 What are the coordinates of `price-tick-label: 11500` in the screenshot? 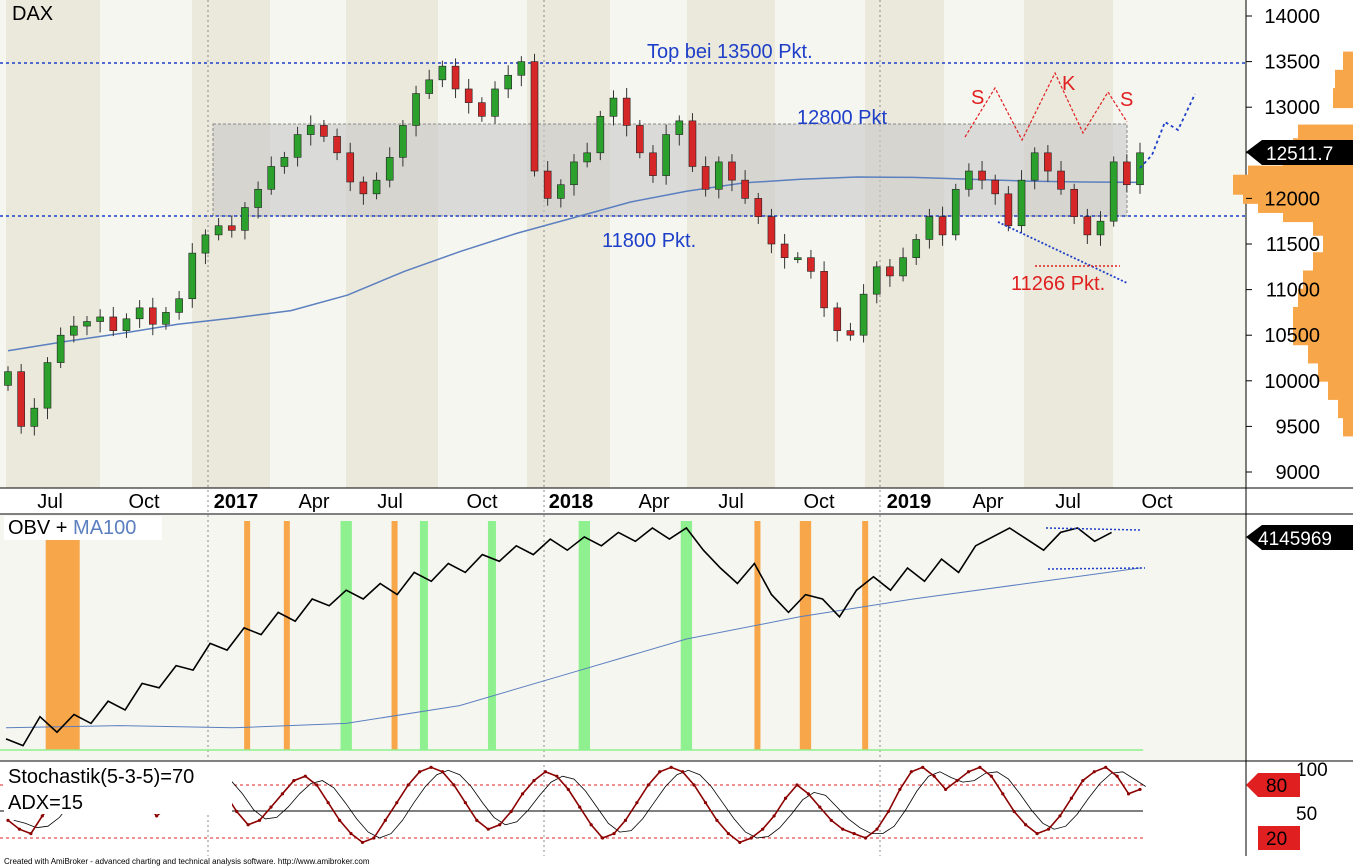 It's located at (1293, 245).